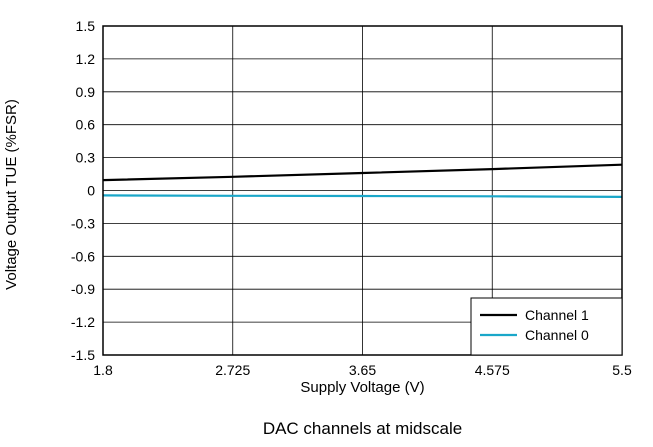 The width and height of the screenshot is (653, 447). Describe the element at coordinates (622, 370) in the screenshot. I see `x-tick-label: 5.5` at that location.